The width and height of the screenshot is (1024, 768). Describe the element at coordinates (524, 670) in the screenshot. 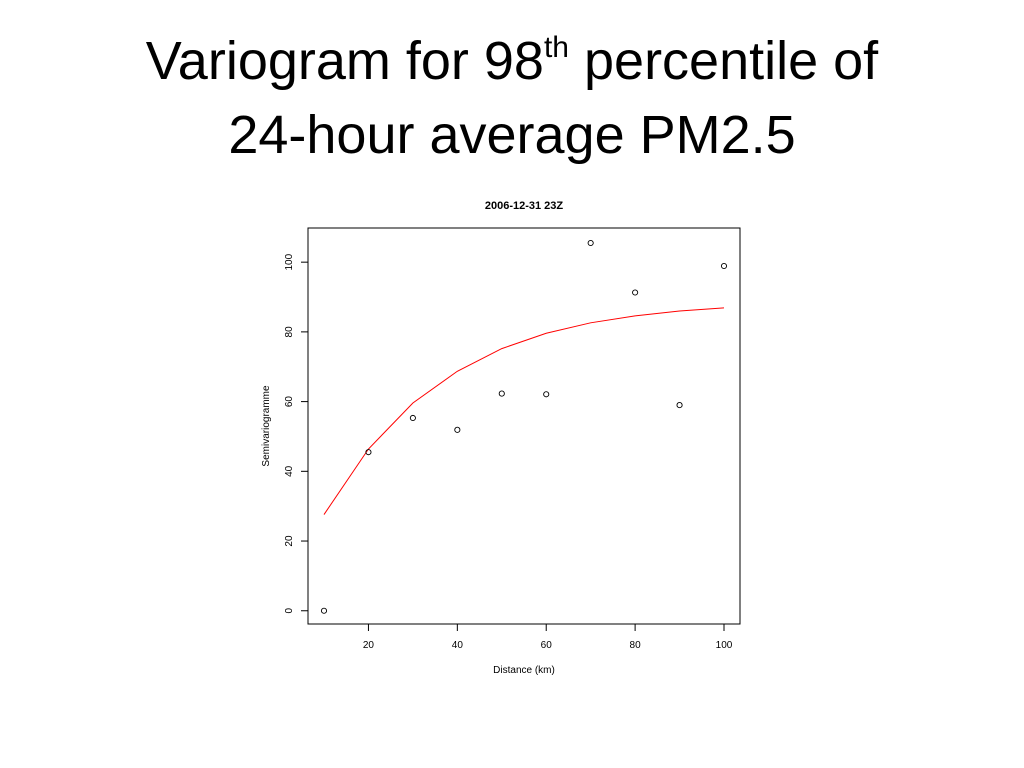

I see `x-axis-label: Distance (km)` at that location.